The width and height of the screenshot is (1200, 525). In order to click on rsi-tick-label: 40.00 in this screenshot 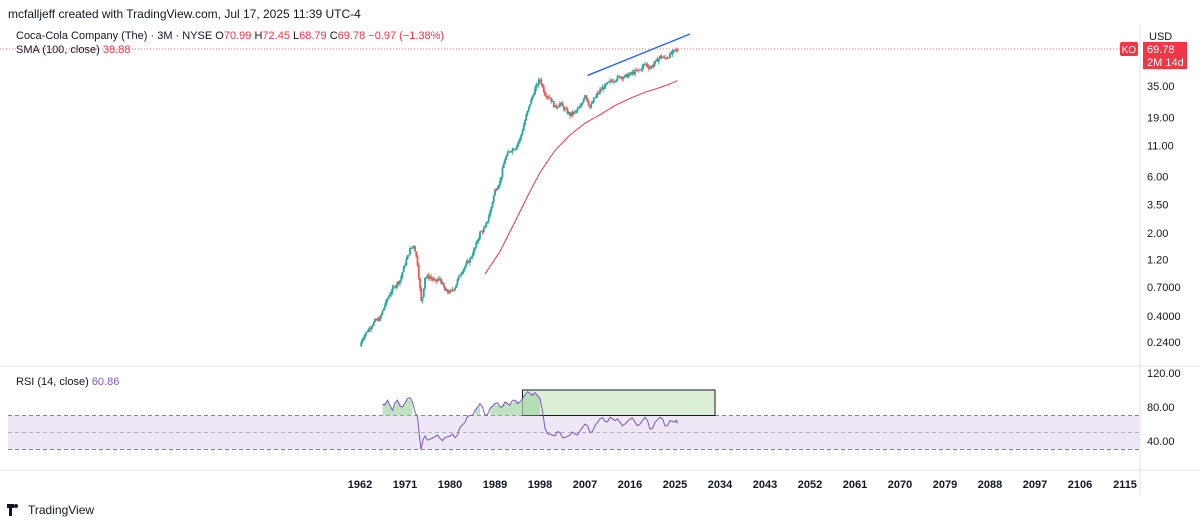, I will do `click(1161, 442)`.